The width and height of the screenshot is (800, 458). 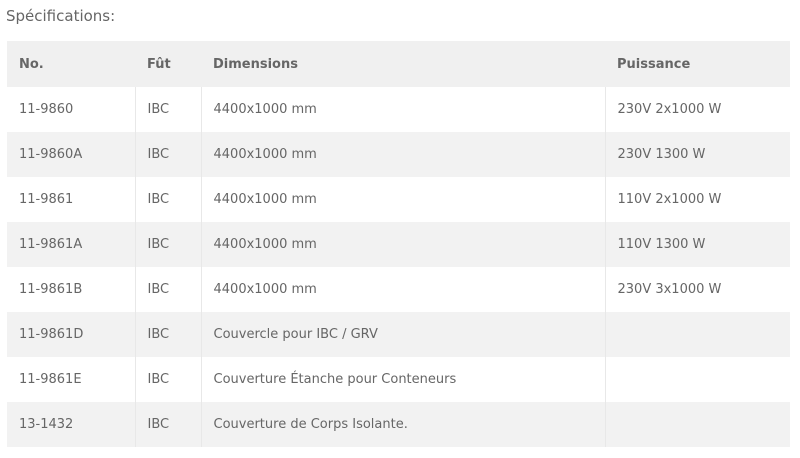 What do you see at coordinates (661, 154) in the screenshot?
I see `cell-puissance: 230V 1300 W` at bounding box center [661, 154].